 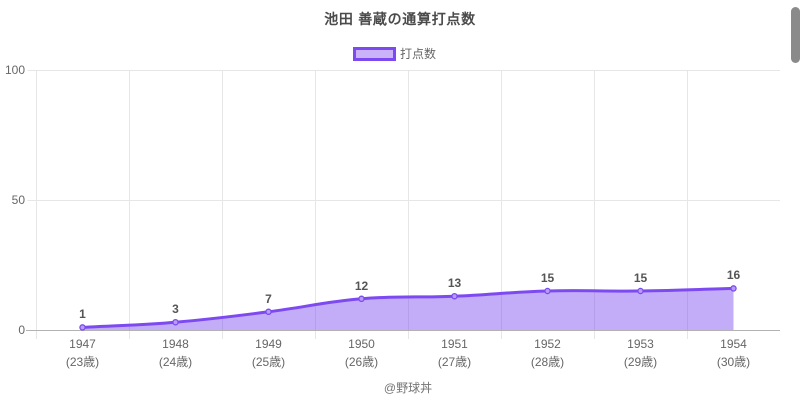 I want to click on x-tick-label: 1951 (27歳), so click(x=454, y=353).